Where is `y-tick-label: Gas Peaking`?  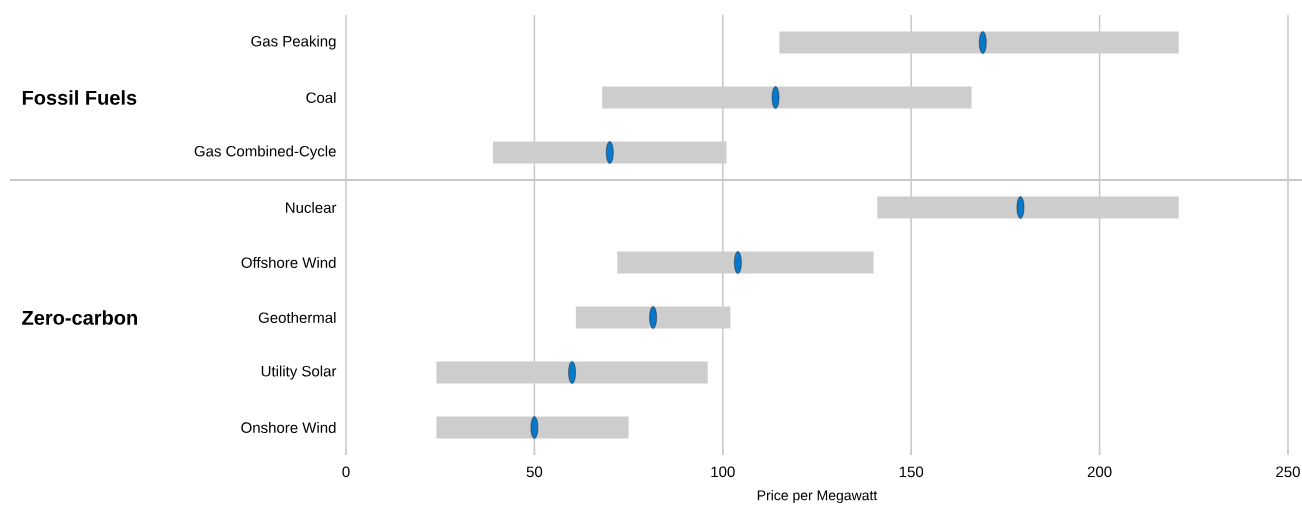
y-tick-label: Gas Peaking is located at coordinates (293, 42).